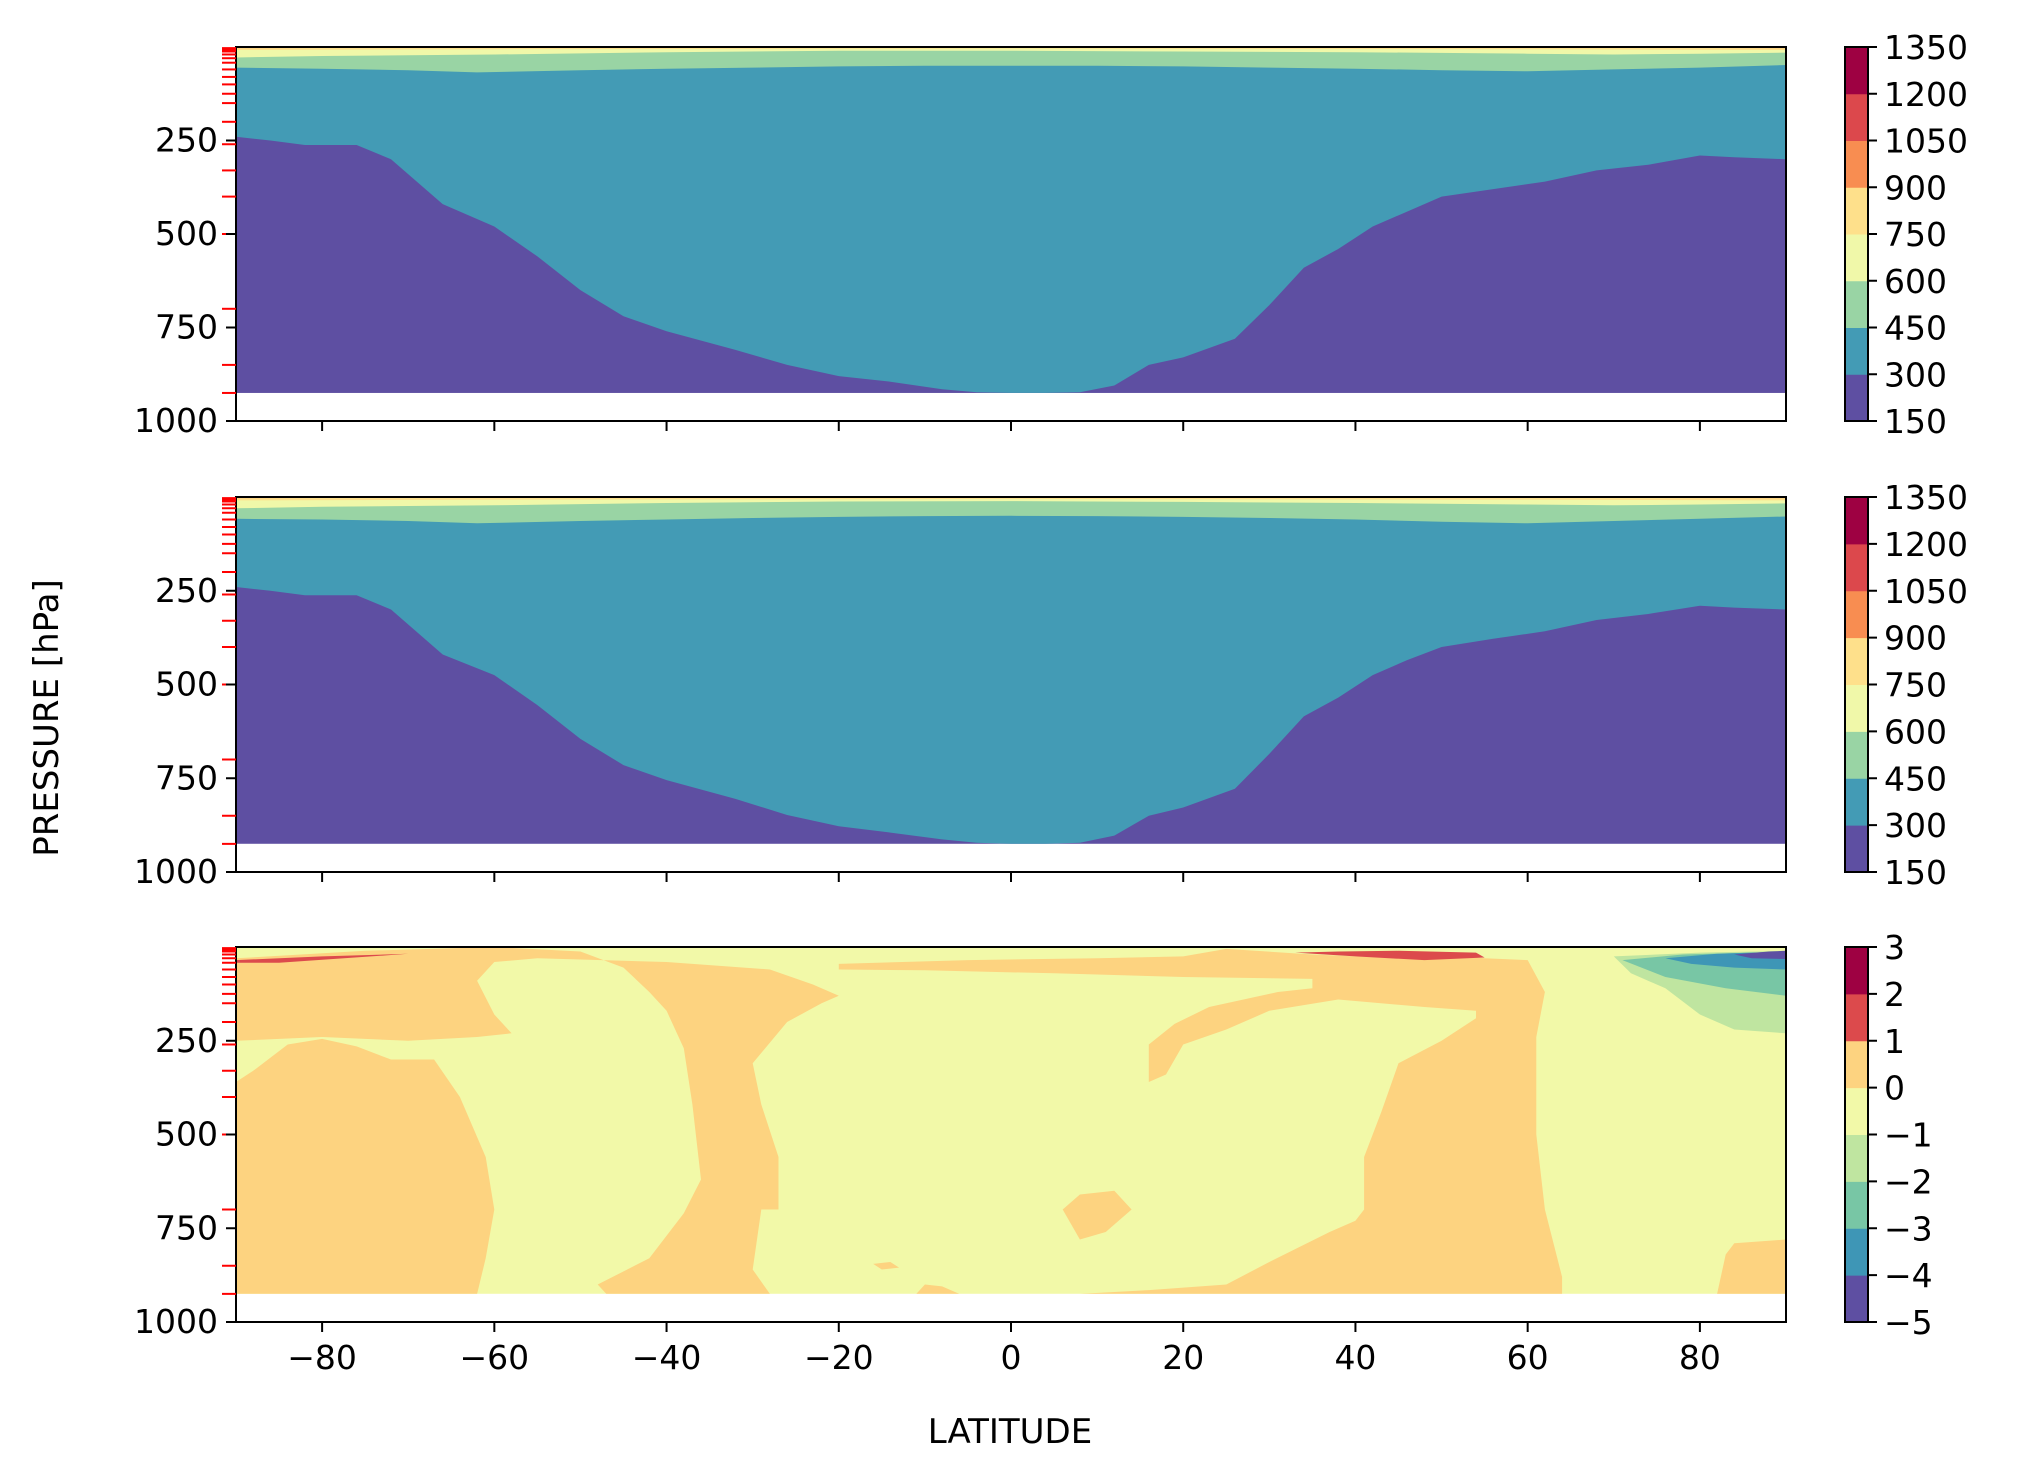 This screenshot has height=1474, width=2025. I want to click on x-tick-label: 0, so click(1011, 1357).